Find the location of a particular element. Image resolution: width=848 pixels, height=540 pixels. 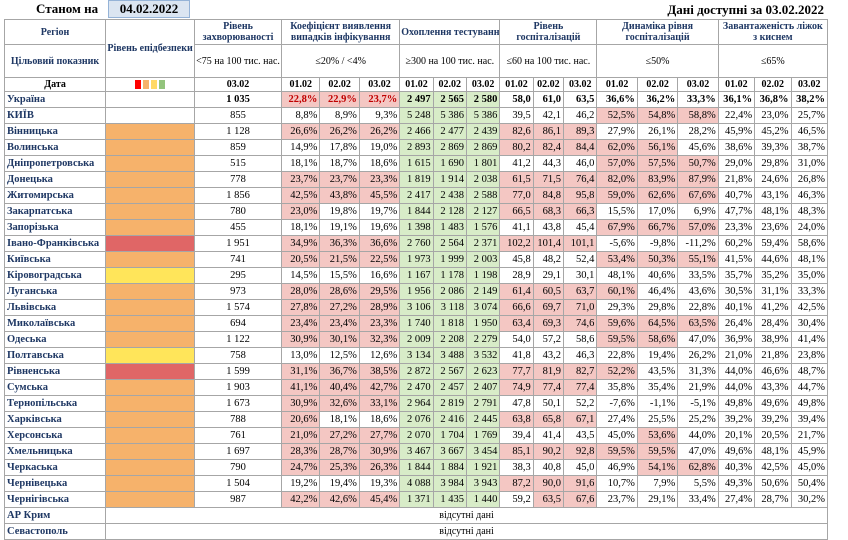

dyn-value: 87,9% is located at coordinates (698, 179).